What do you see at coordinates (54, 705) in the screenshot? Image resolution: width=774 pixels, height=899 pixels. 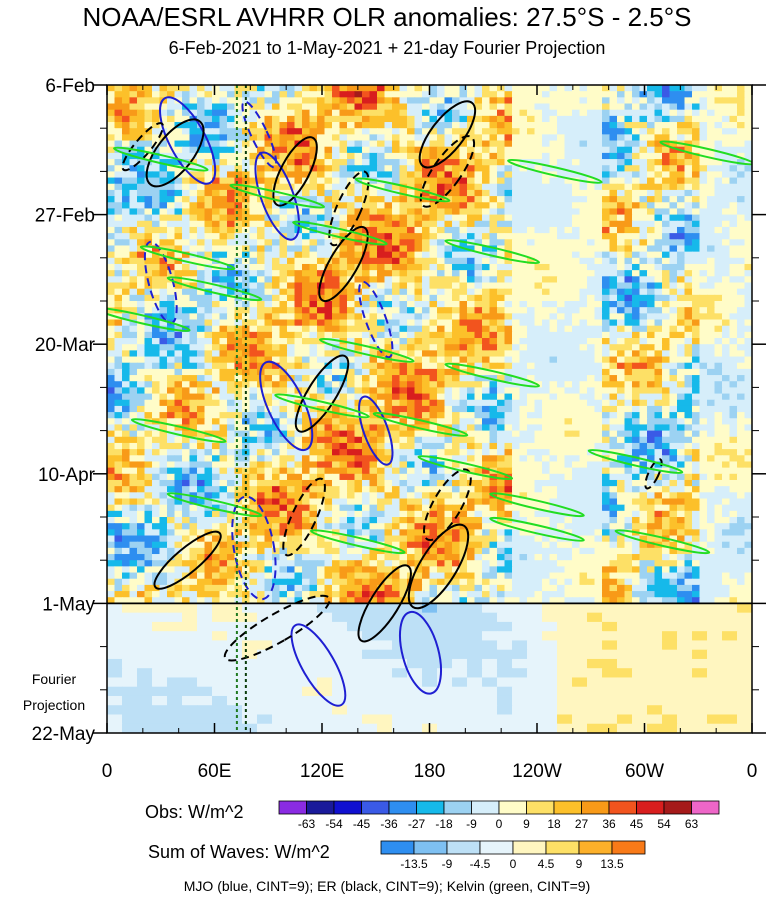 I see `projection-label: Projection` at bounding box center [54, 705].